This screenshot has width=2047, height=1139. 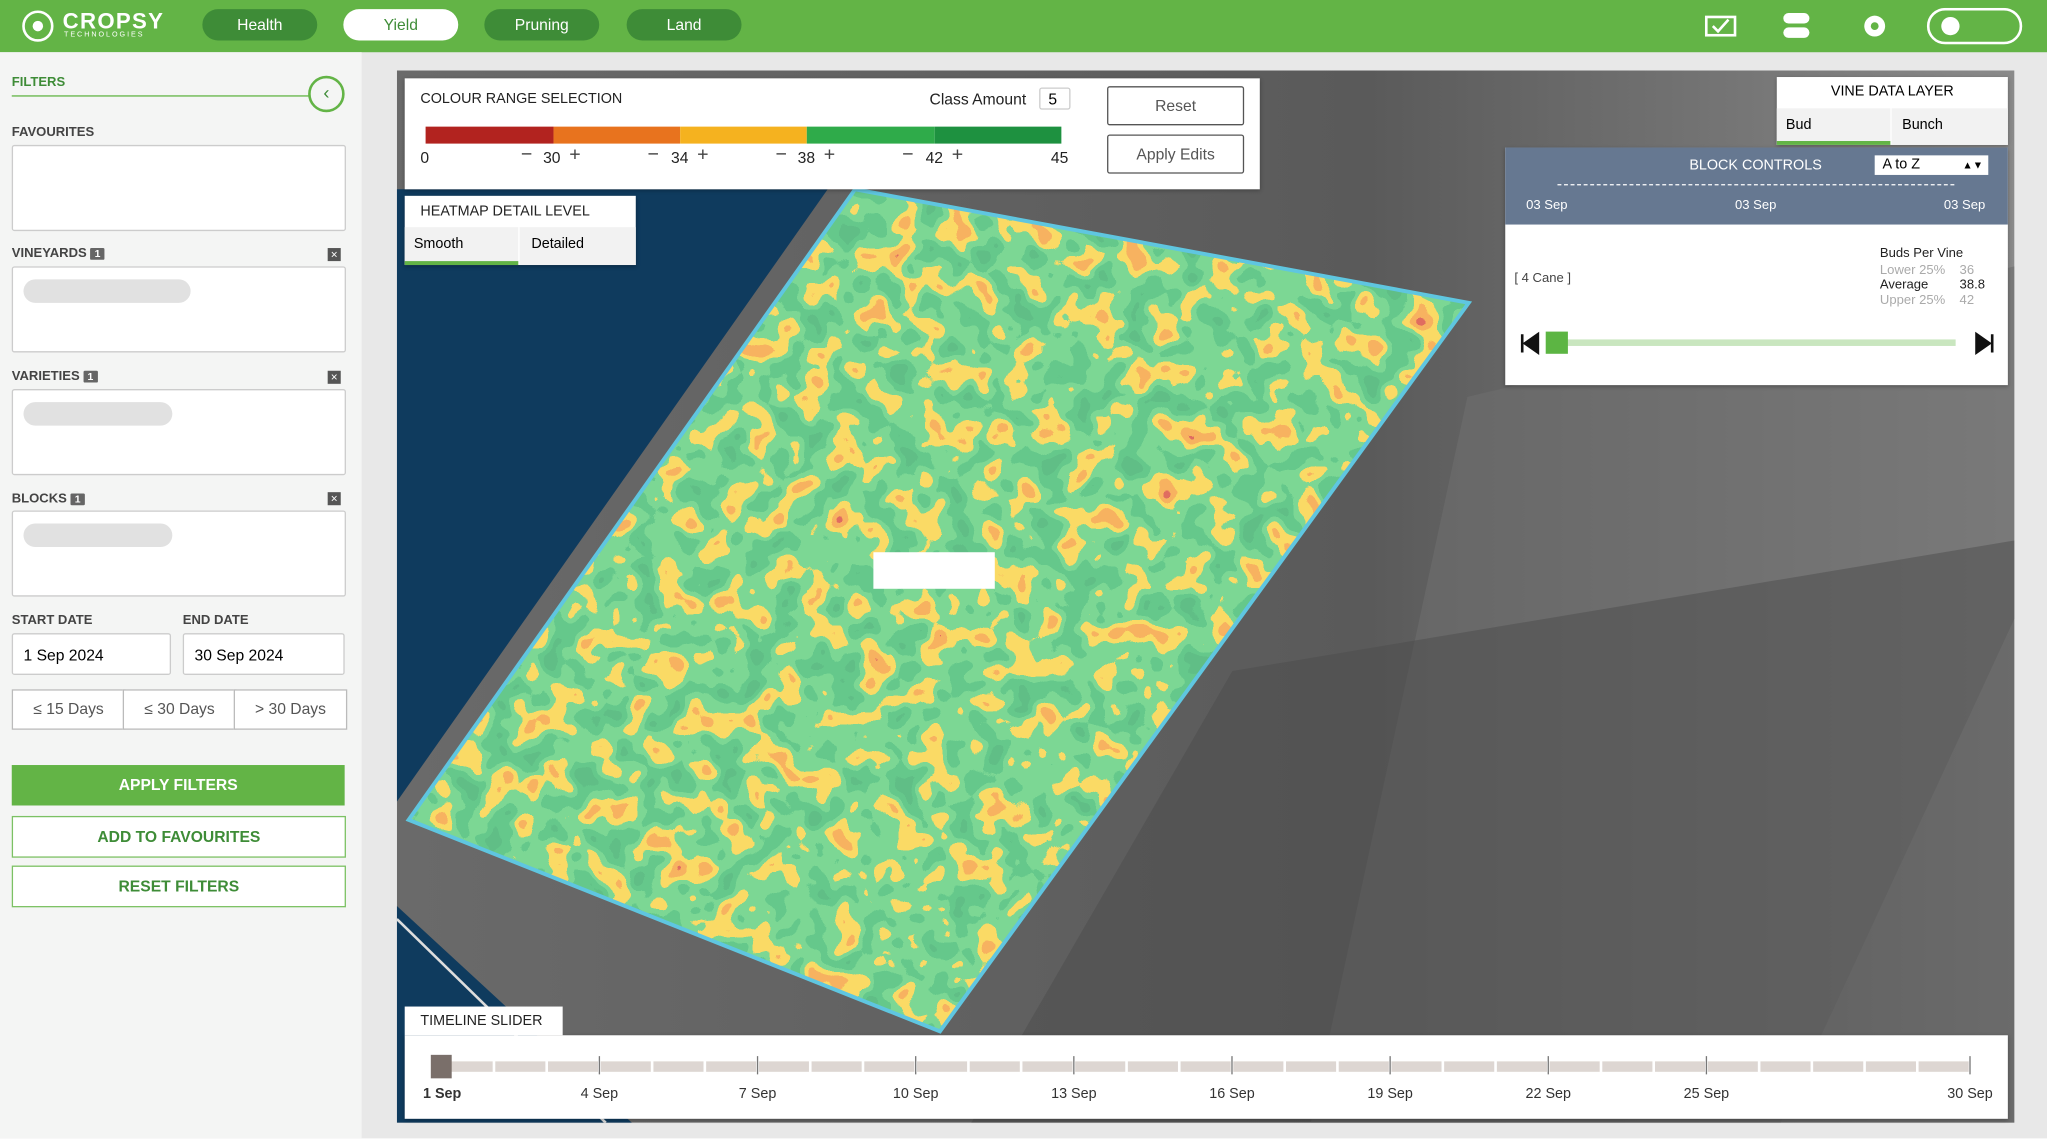 What do you see at coordinates (1921, 254) in the screenshot?
I see `stats-title: Buds Per Vine` at bounding box center [1921, 254].